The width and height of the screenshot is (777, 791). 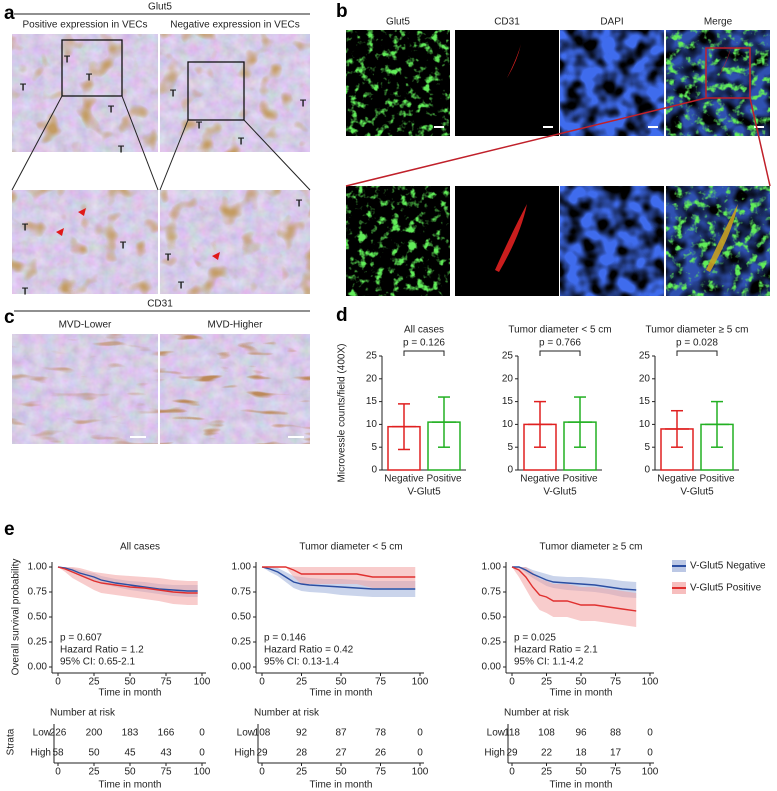 I want to click on risk-count: 29, so click(x=512, y=753).